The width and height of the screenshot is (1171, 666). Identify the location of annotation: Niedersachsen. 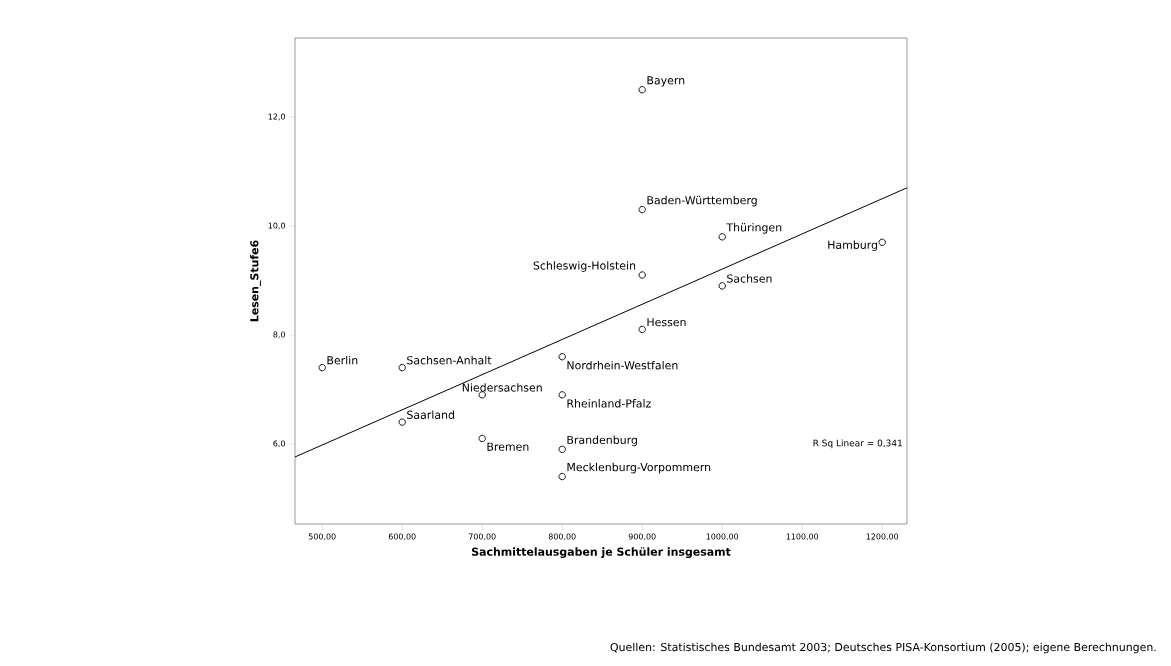
(502, 387).